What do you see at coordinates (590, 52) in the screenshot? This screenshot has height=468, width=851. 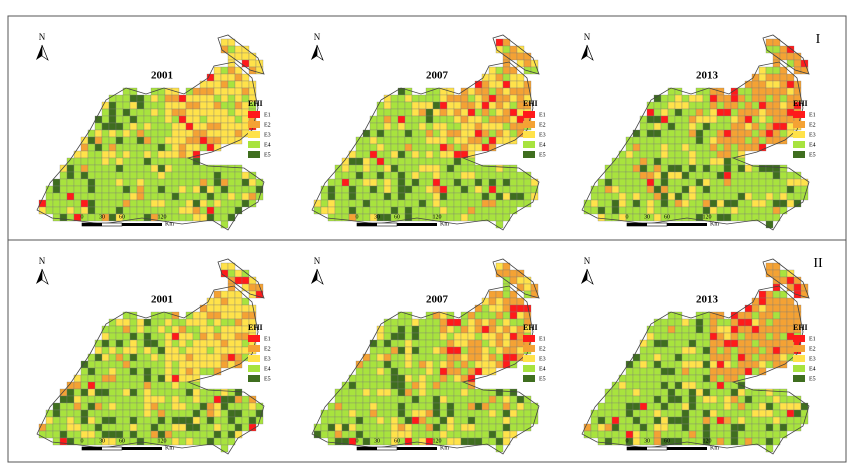 I see `north-arrow` at bounding box center [590, 52].